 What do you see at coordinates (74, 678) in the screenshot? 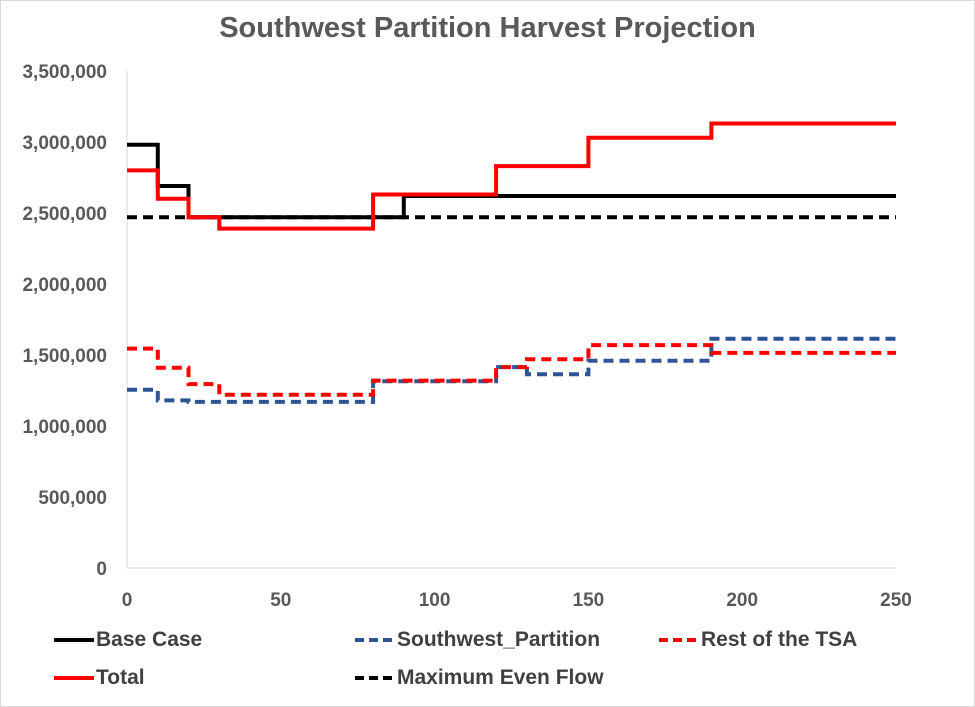
I see `legend-swatch-total` at bounding box center [74, 678].